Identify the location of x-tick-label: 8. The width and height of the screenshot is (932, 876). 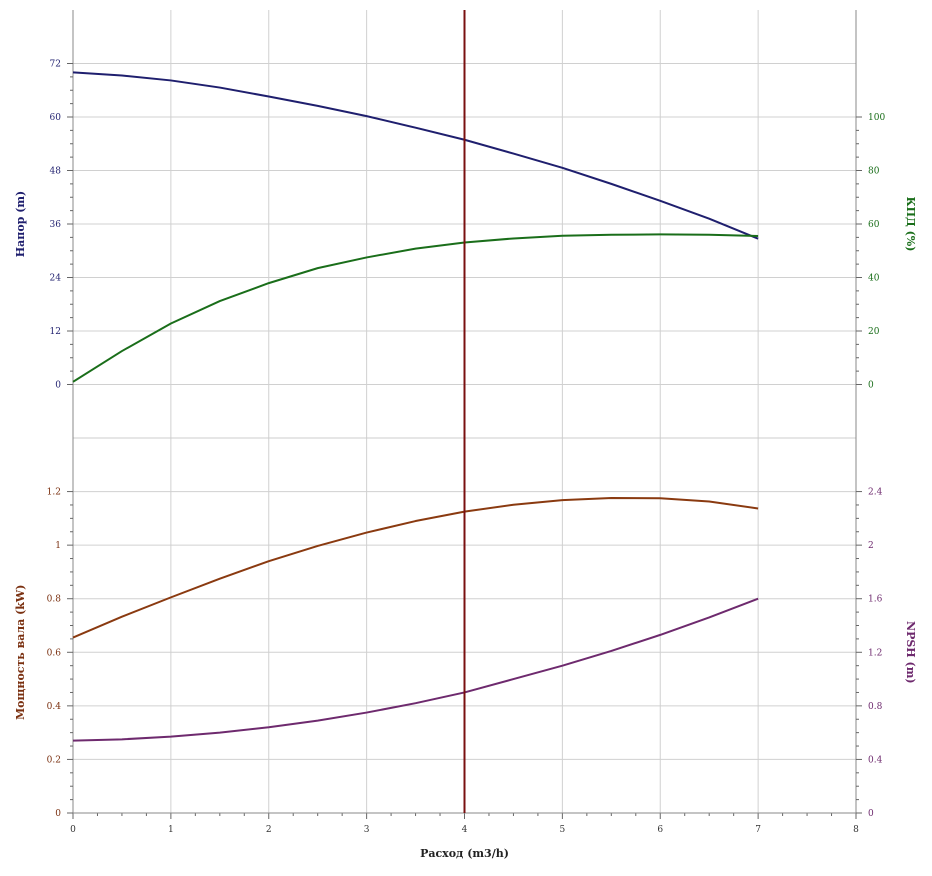
(856, 830).